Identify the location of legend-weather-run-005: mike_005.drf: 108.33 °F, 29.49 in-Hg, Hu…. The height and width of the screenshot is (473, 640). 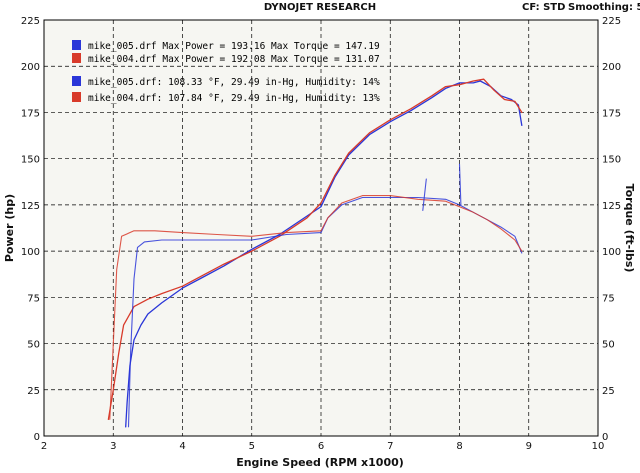
(234, 82).